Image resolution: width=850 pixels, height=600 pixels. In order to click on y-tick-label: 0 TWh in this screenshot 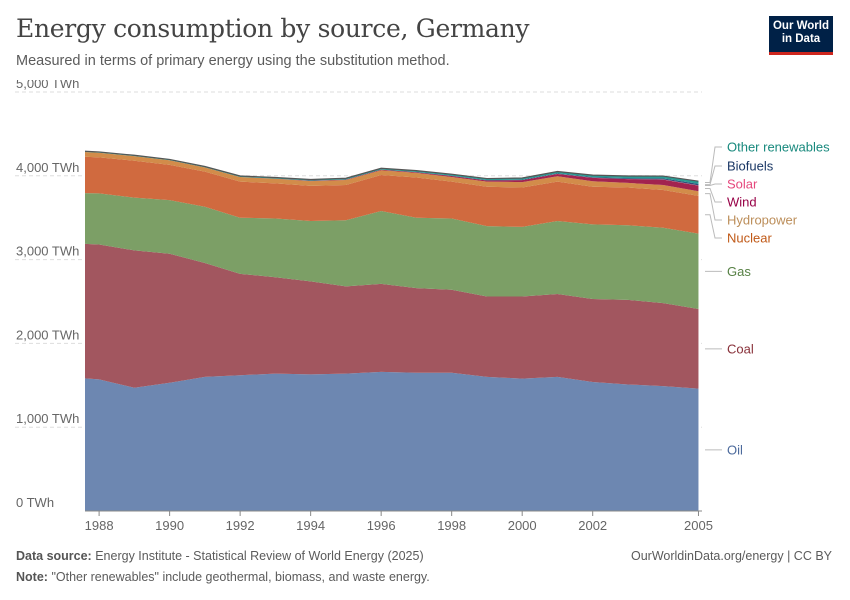, I will do `click(35, 502)`.